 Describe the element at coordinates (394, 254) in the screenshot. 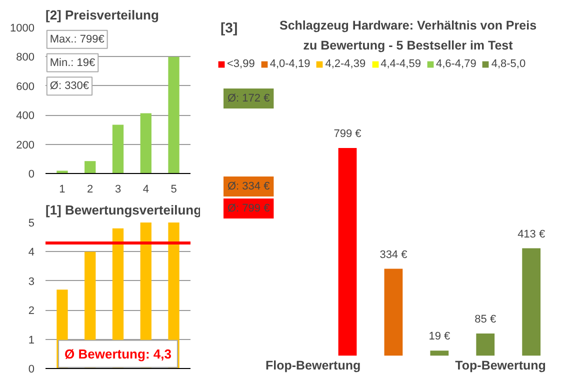

I see `data-label: 334 €` at that location.